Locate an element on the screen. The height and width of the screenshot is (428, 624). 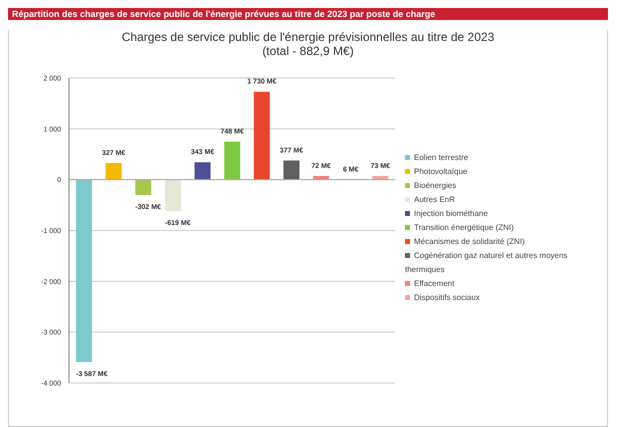
legend-label: Cogénération gaz naturel et autres moyens thermiques is located at coordinates (486, 262).